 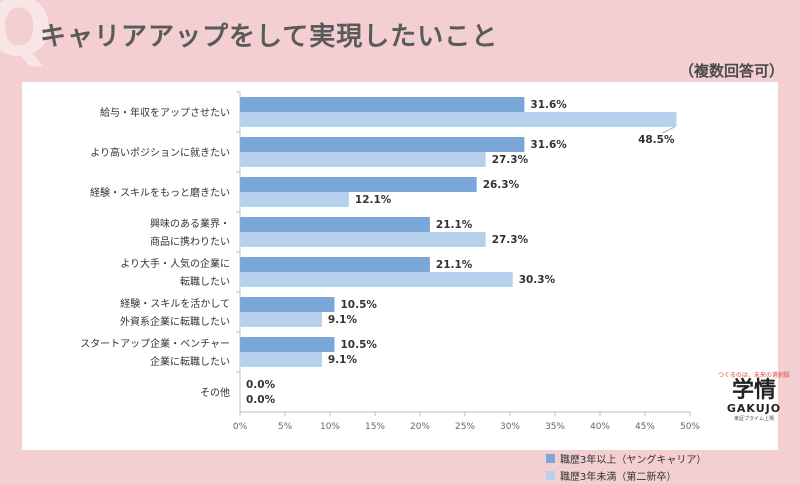 What do you see at coordinates (330, 427) in the screenshot?
I see `x-tick-label: 10%` at bounding box center [330, 427].